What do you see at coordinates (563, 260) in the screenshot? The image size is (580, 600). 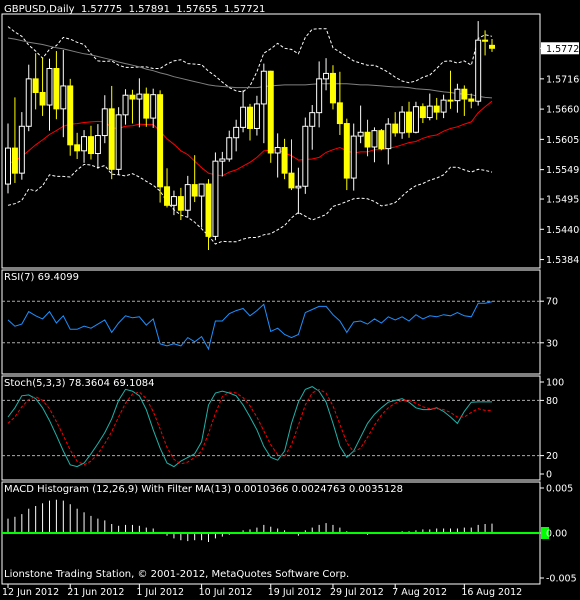 I see `price-tick-label: 1.53845` at bounding box center [563, 260].